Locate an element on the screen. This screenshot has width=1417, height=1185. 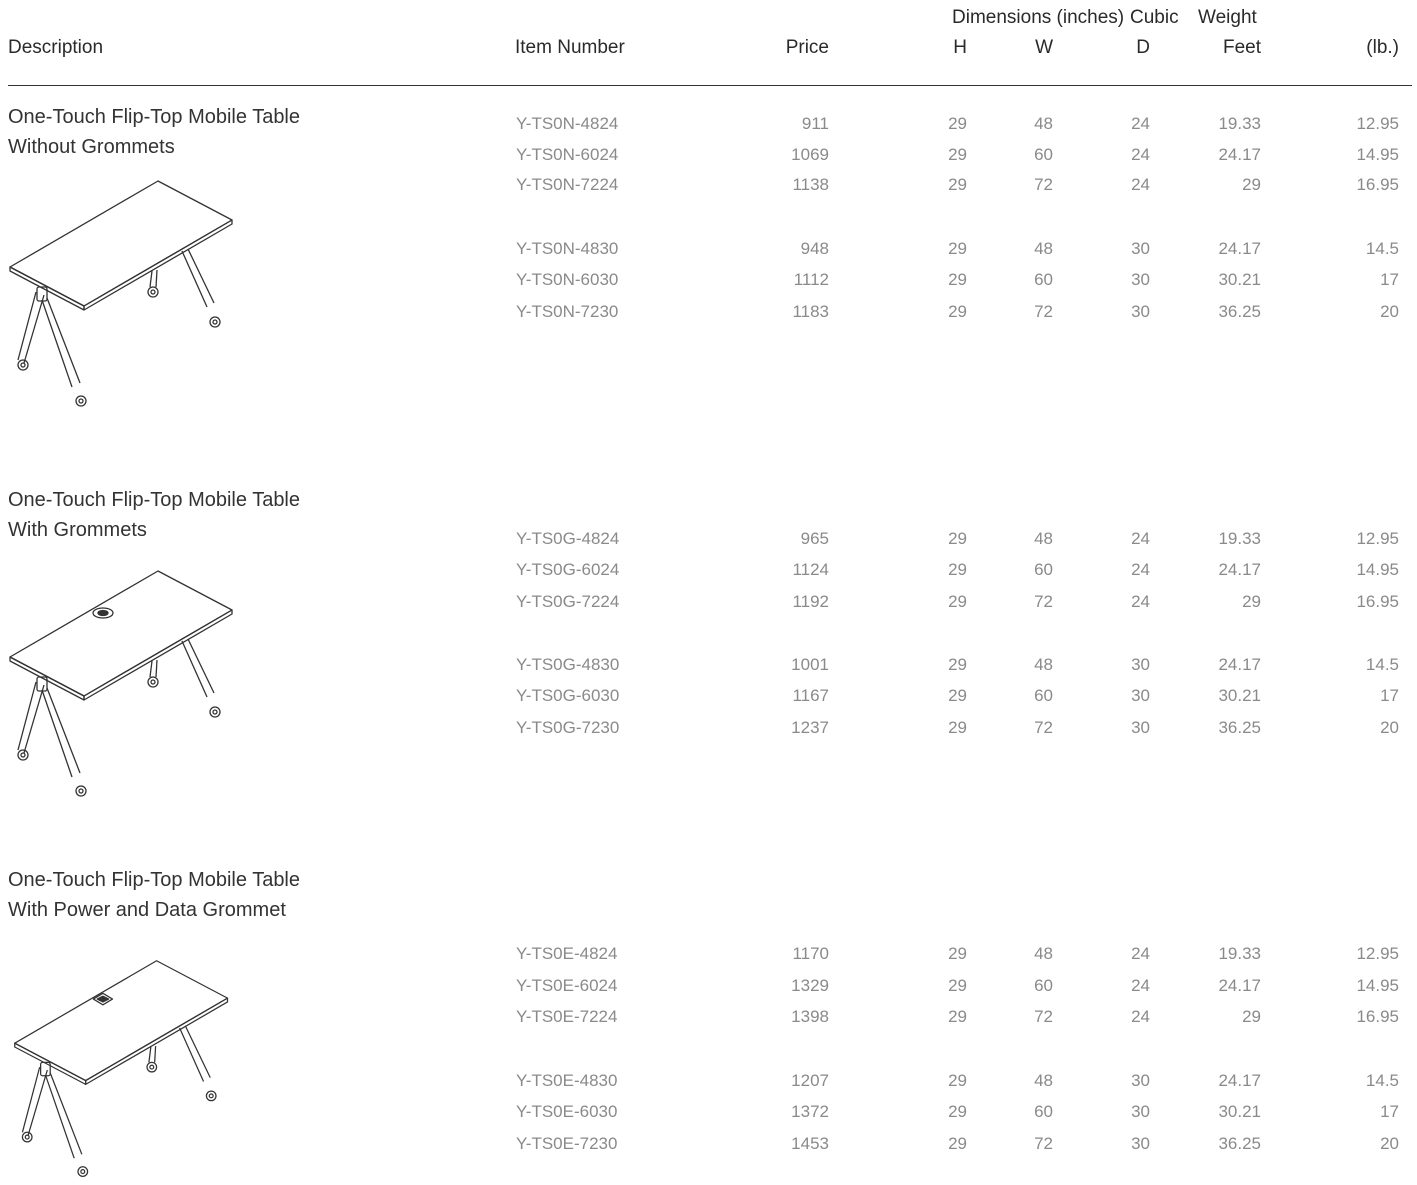
cubic-feet: 30.21 is located at coordinates (1239, 1111).